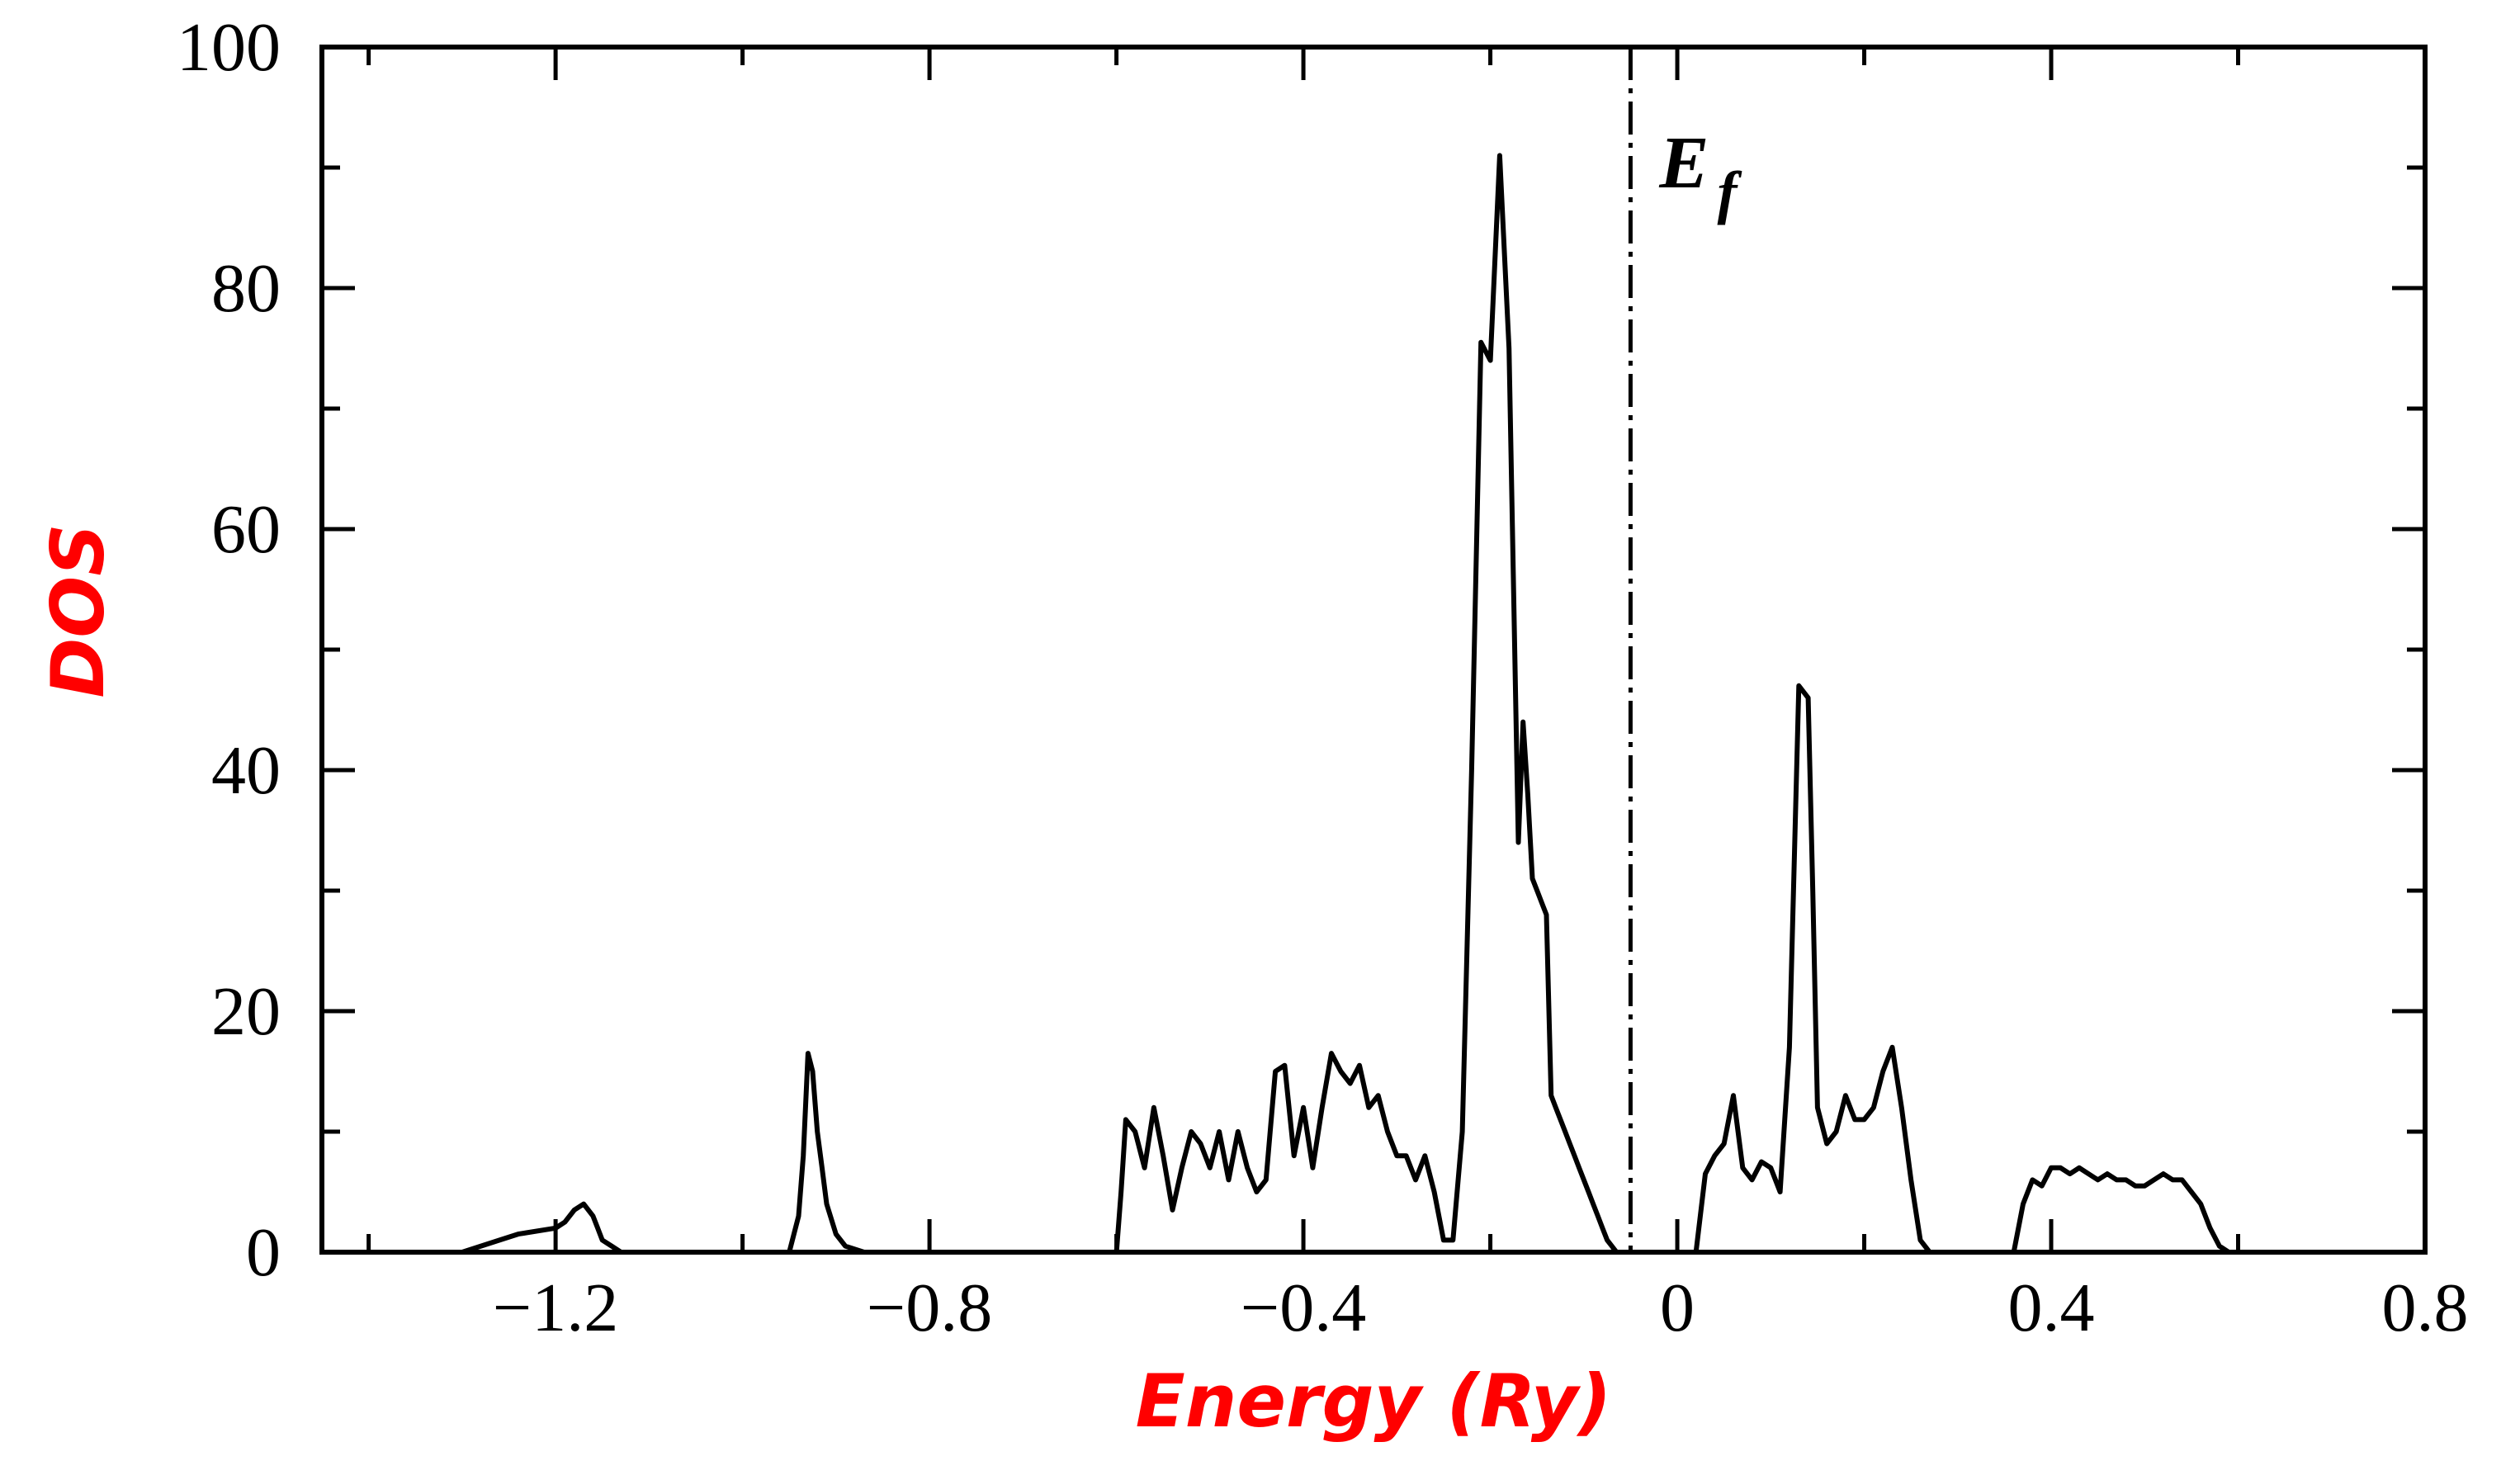 This screenshot has width=2520, height=1461. What do you see at coordinates (246, 1012) in the screenshot?
I see `y-tick-label: 20` at bounding box center [246, 1012].